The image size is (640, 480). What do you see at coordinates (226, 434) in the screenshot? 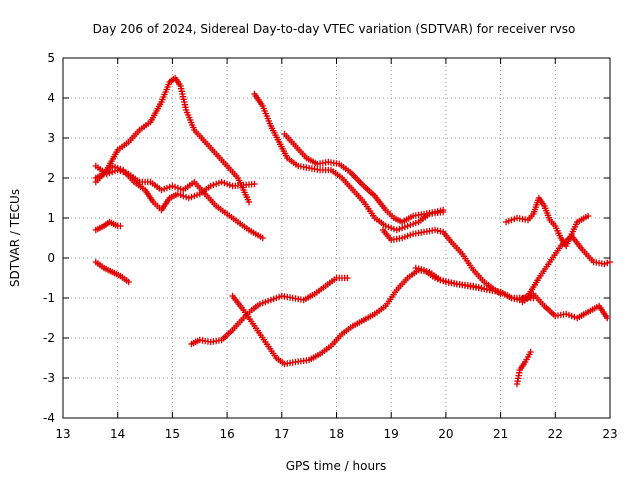
I see `x-tick-label: 16` at bounding box center [226, 434].